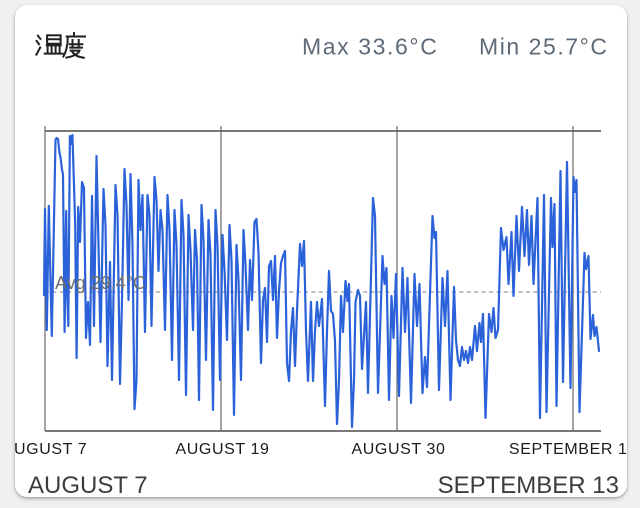 This screenshot has width=640, height=508. I want to click on svg-text: SEPTEMBER 13, so click(528, 484).